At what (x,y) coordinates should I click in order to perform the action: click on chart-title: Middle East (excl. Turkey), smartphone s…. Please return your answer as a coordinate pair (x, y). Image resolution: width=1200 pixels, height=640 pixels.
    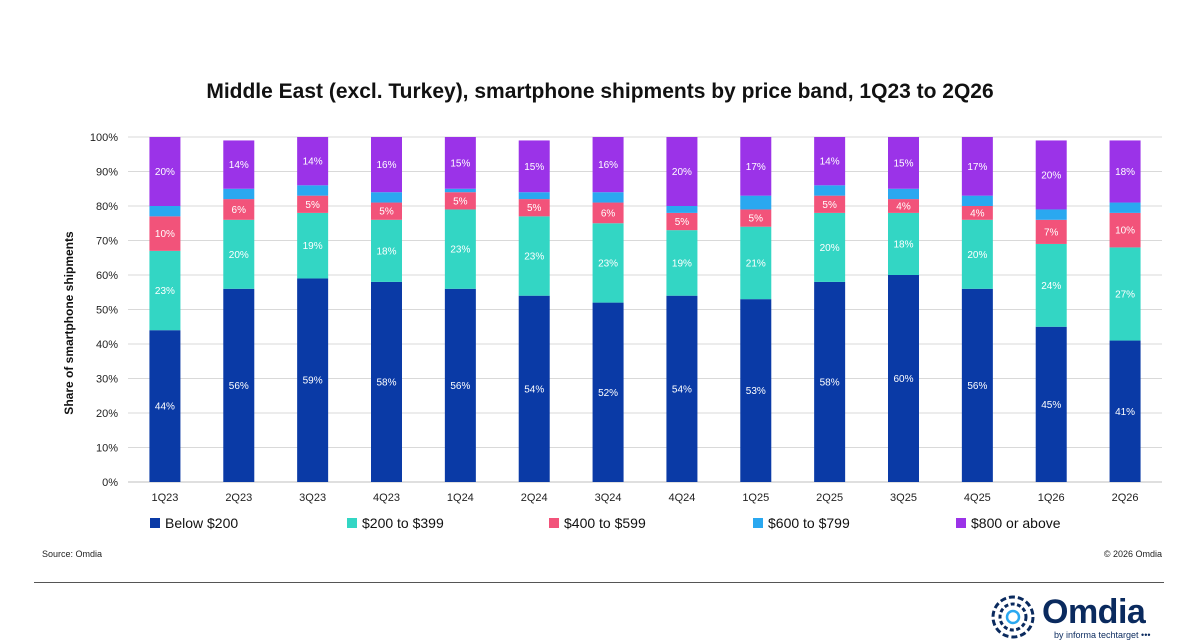
    Looking at the image, I should click on (600, 91).